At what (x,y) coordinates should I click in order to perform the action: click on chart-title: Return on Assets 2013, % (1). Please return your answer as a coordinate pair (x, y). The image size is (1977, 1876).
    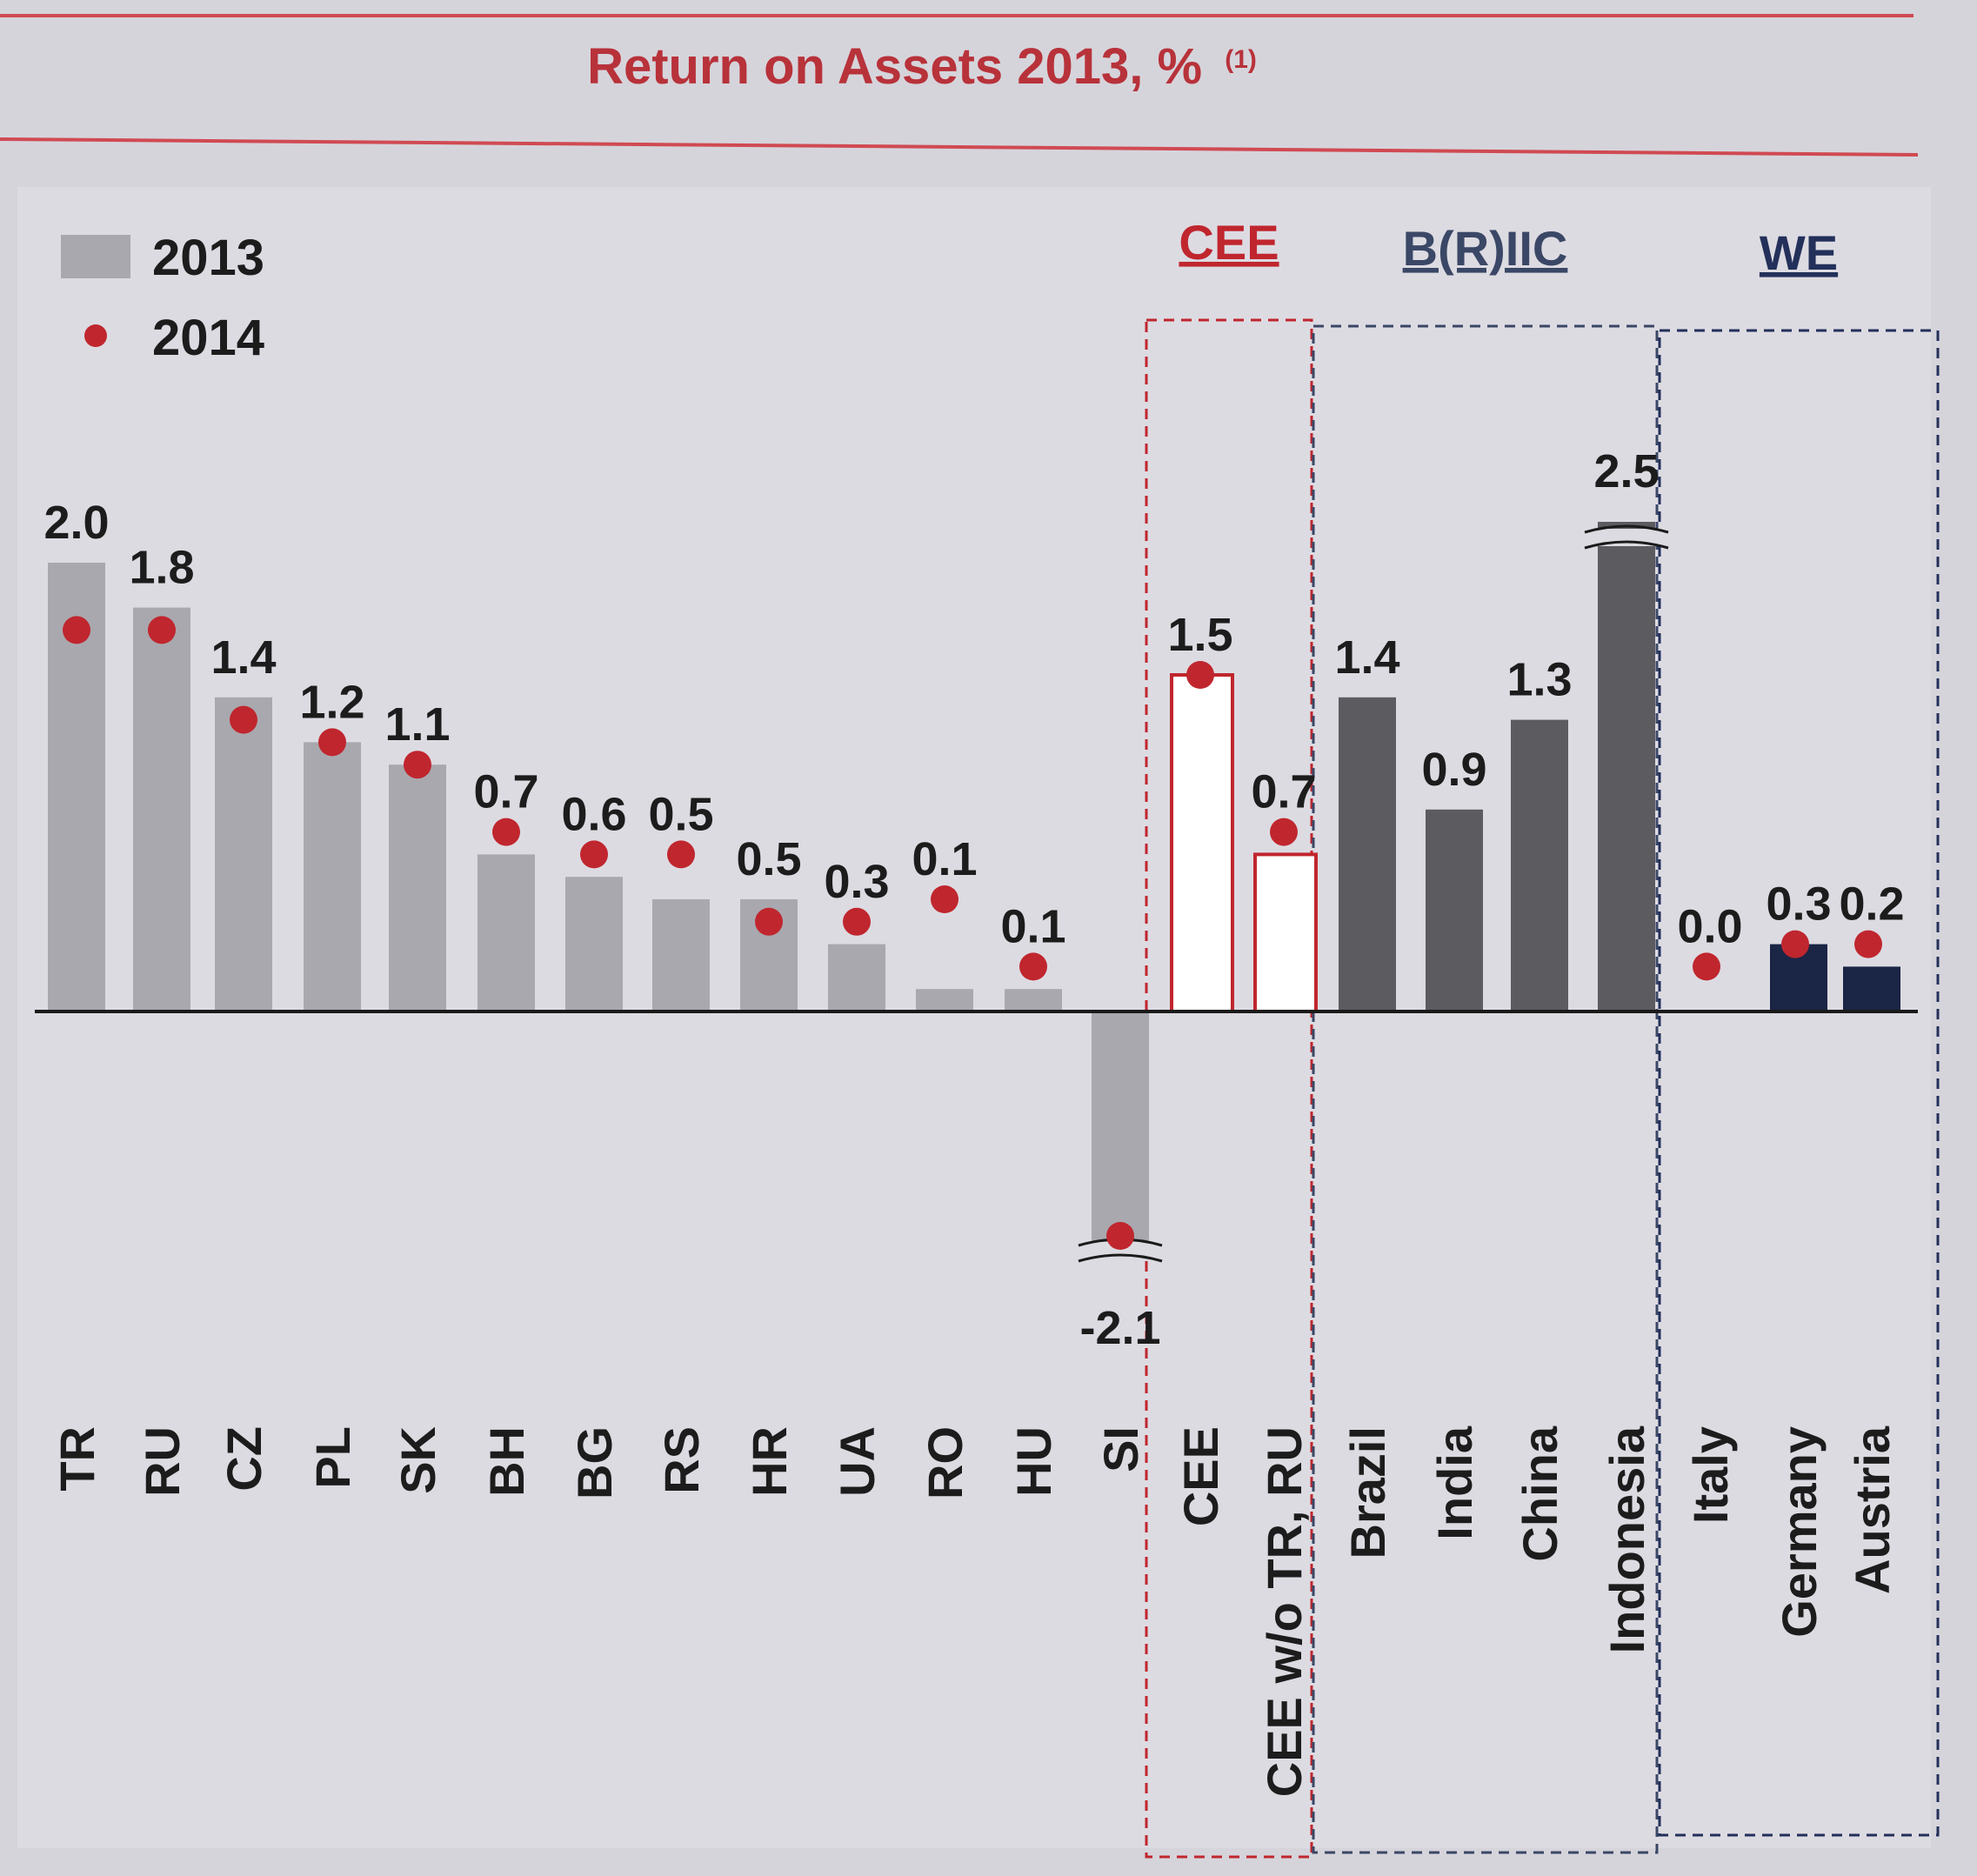
    Looking at the image, I should click on (922, 66).